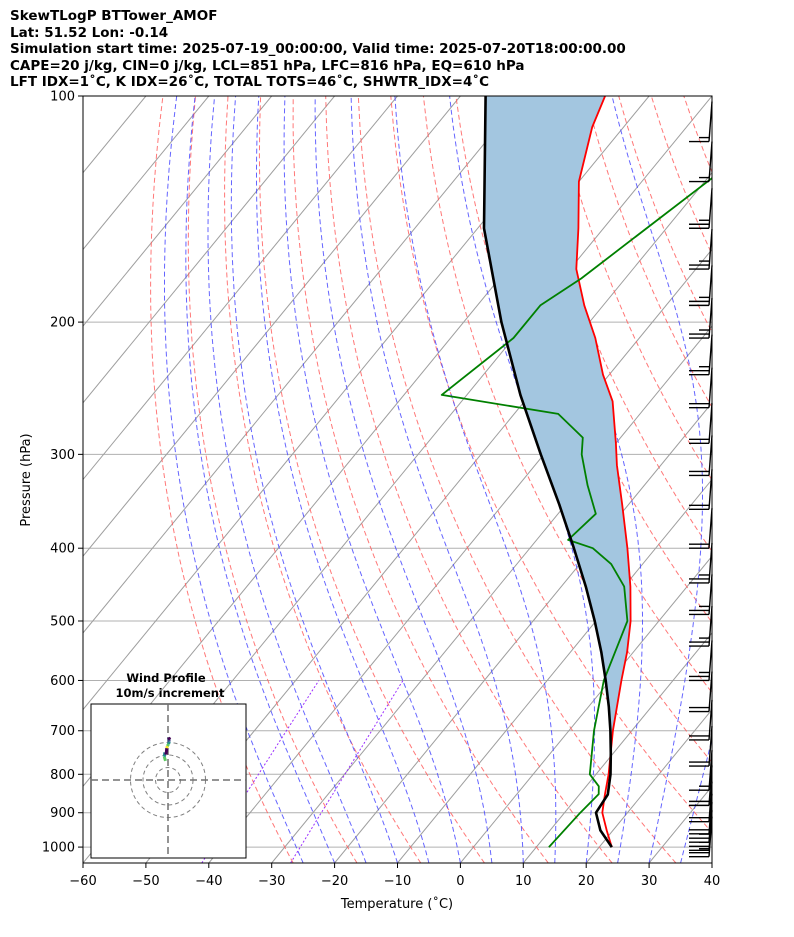  I want to click on y-tick-label: 200, so click(62, 323).